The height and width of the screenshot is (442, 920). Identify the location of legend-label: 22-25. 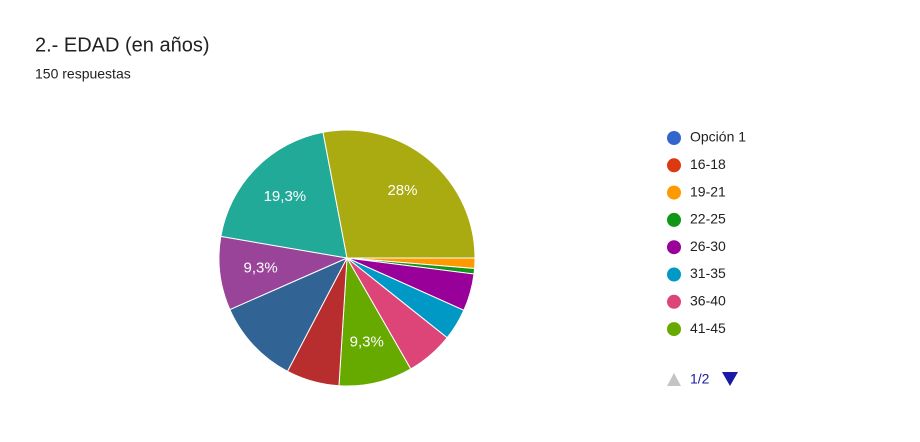
(708, 219).